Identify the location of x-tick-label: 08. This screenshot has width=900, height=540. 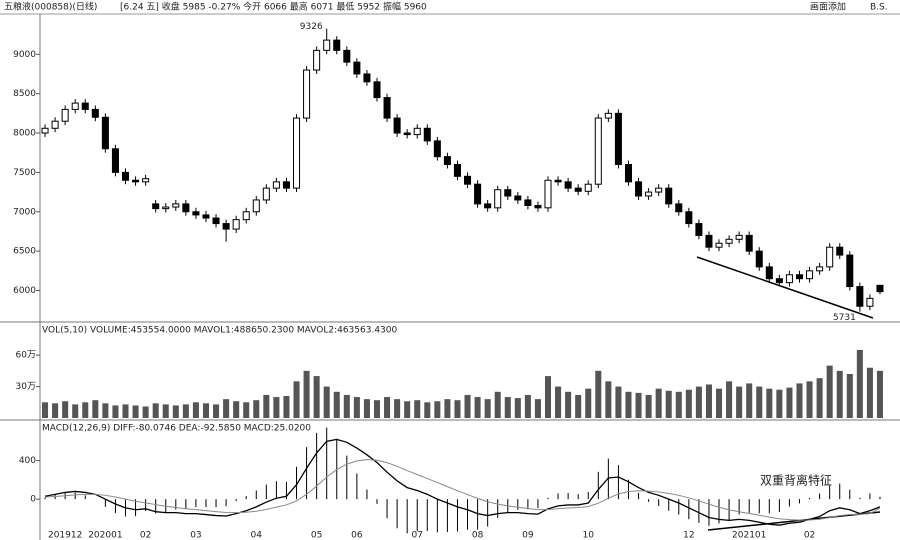
(478, 535).